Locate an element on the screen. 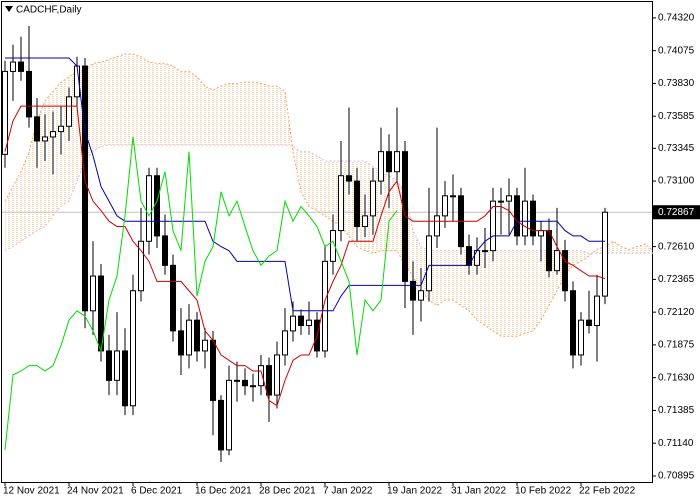 This screenshot has width=700, height=500. last-price-box is located at coordinates (676, 212).